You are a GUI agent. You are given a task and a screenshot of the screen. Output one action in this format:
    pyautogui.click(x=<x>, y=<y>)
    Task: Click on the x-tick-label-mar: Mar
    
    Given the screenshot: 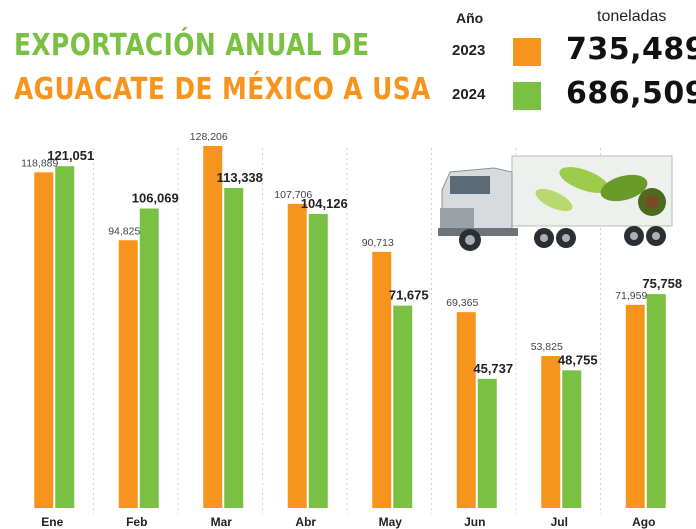 What is the action you would take?
    pyautogui.click(x=222, y=522)
    